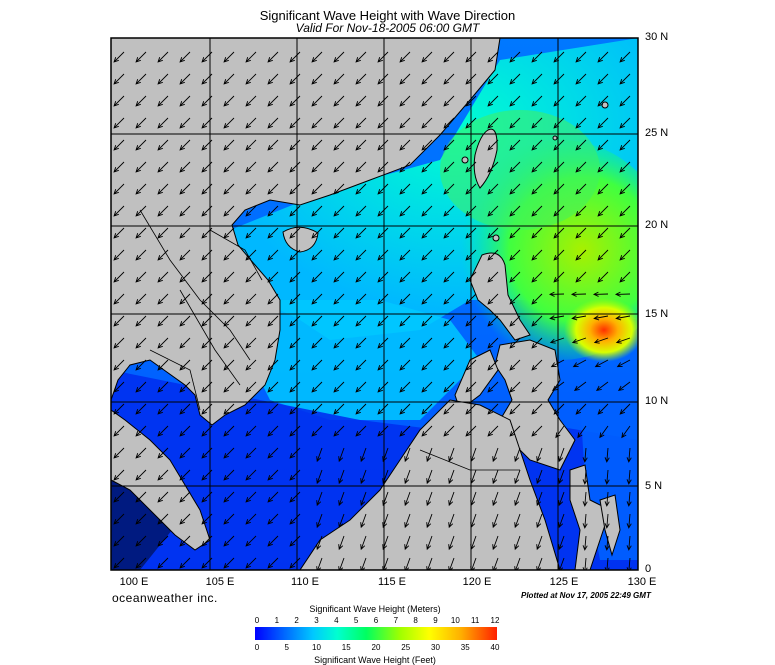 The height and width of the screenshot is (665, 775). I want to click on lon-label-120e: 120 E, so click(477, 582).